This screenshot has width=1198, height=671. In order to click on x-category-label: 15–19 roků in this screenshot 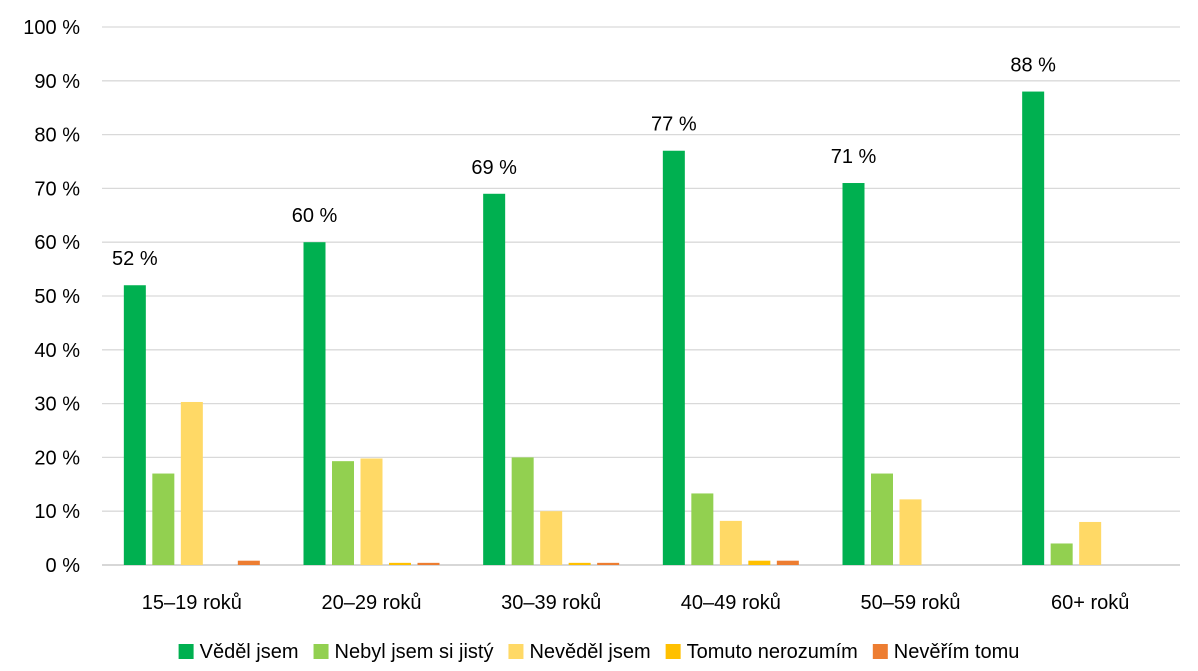, I will do `click(192, 603)`.